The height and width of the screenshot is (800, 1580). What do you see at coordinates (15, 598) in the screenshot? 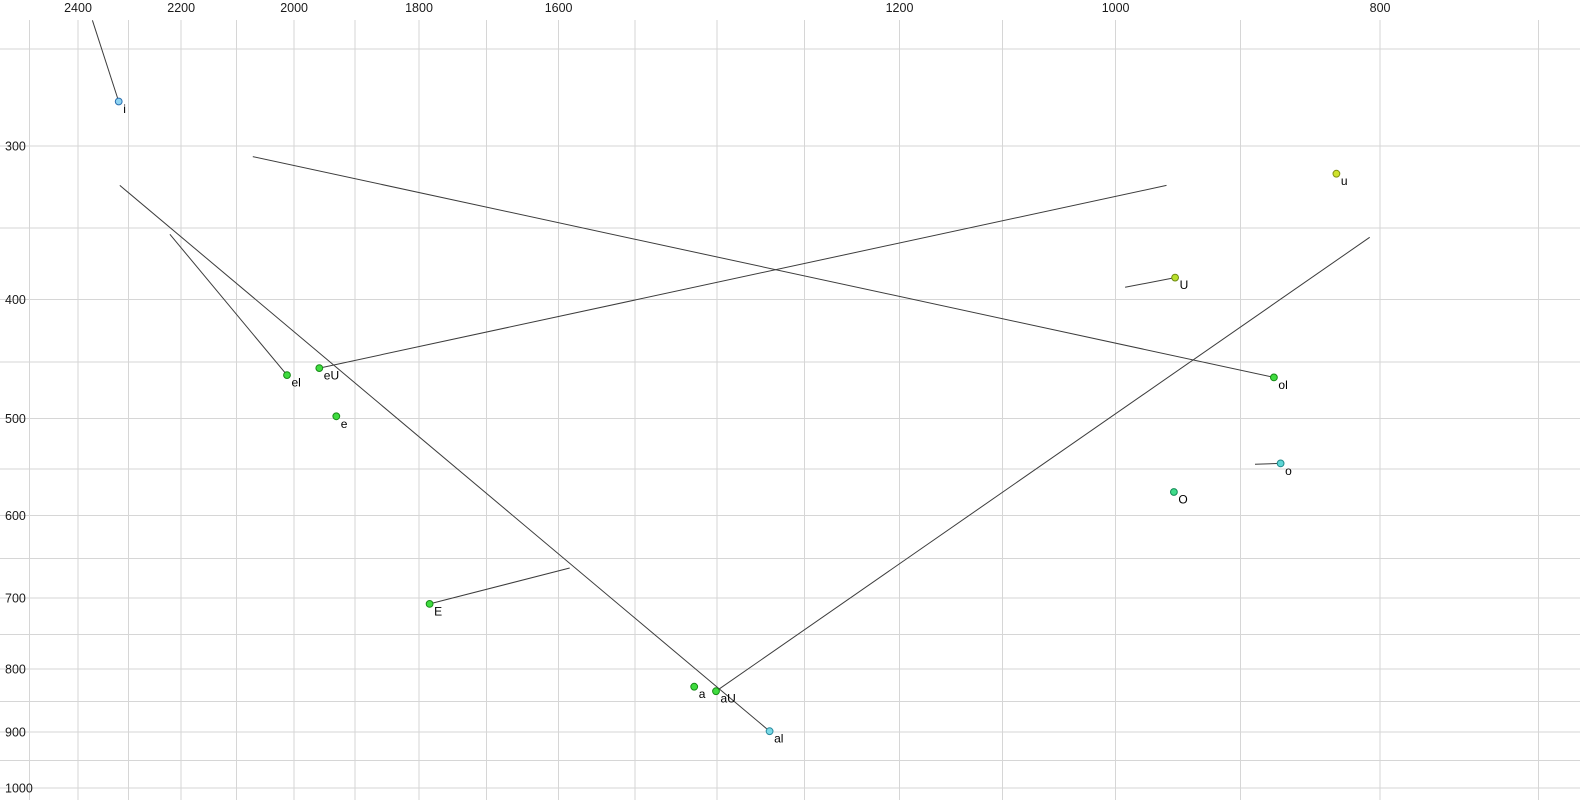
I see `y-axis-tick-label-700: 700` at bounding box center [15, 598].